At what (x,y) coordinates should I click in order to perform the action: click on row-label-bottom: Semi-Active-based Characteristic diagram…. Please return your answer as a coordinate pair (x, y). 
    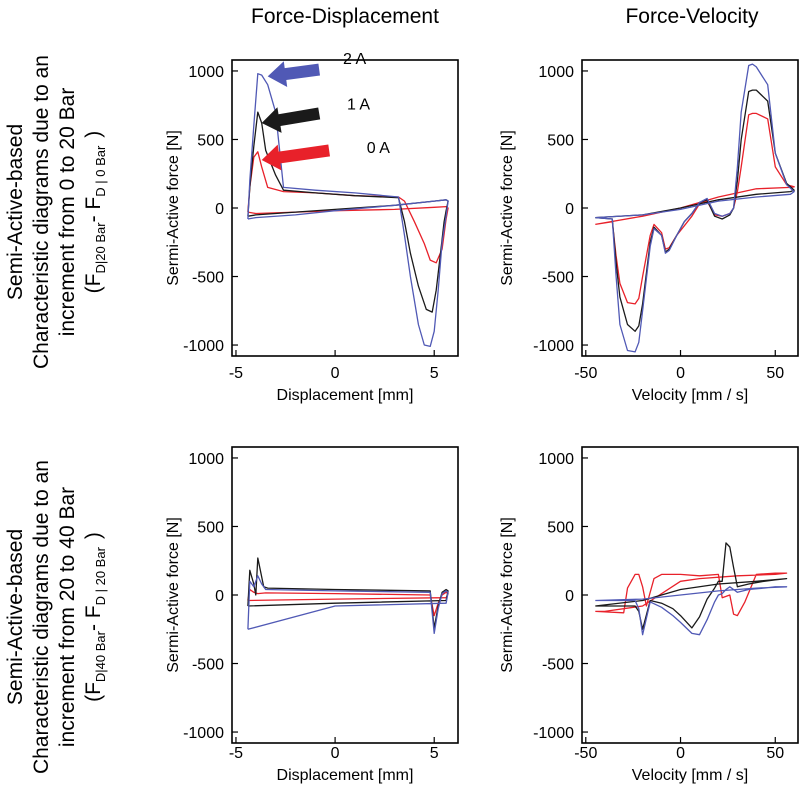
    Looking at the image, I should click on (56, 617).